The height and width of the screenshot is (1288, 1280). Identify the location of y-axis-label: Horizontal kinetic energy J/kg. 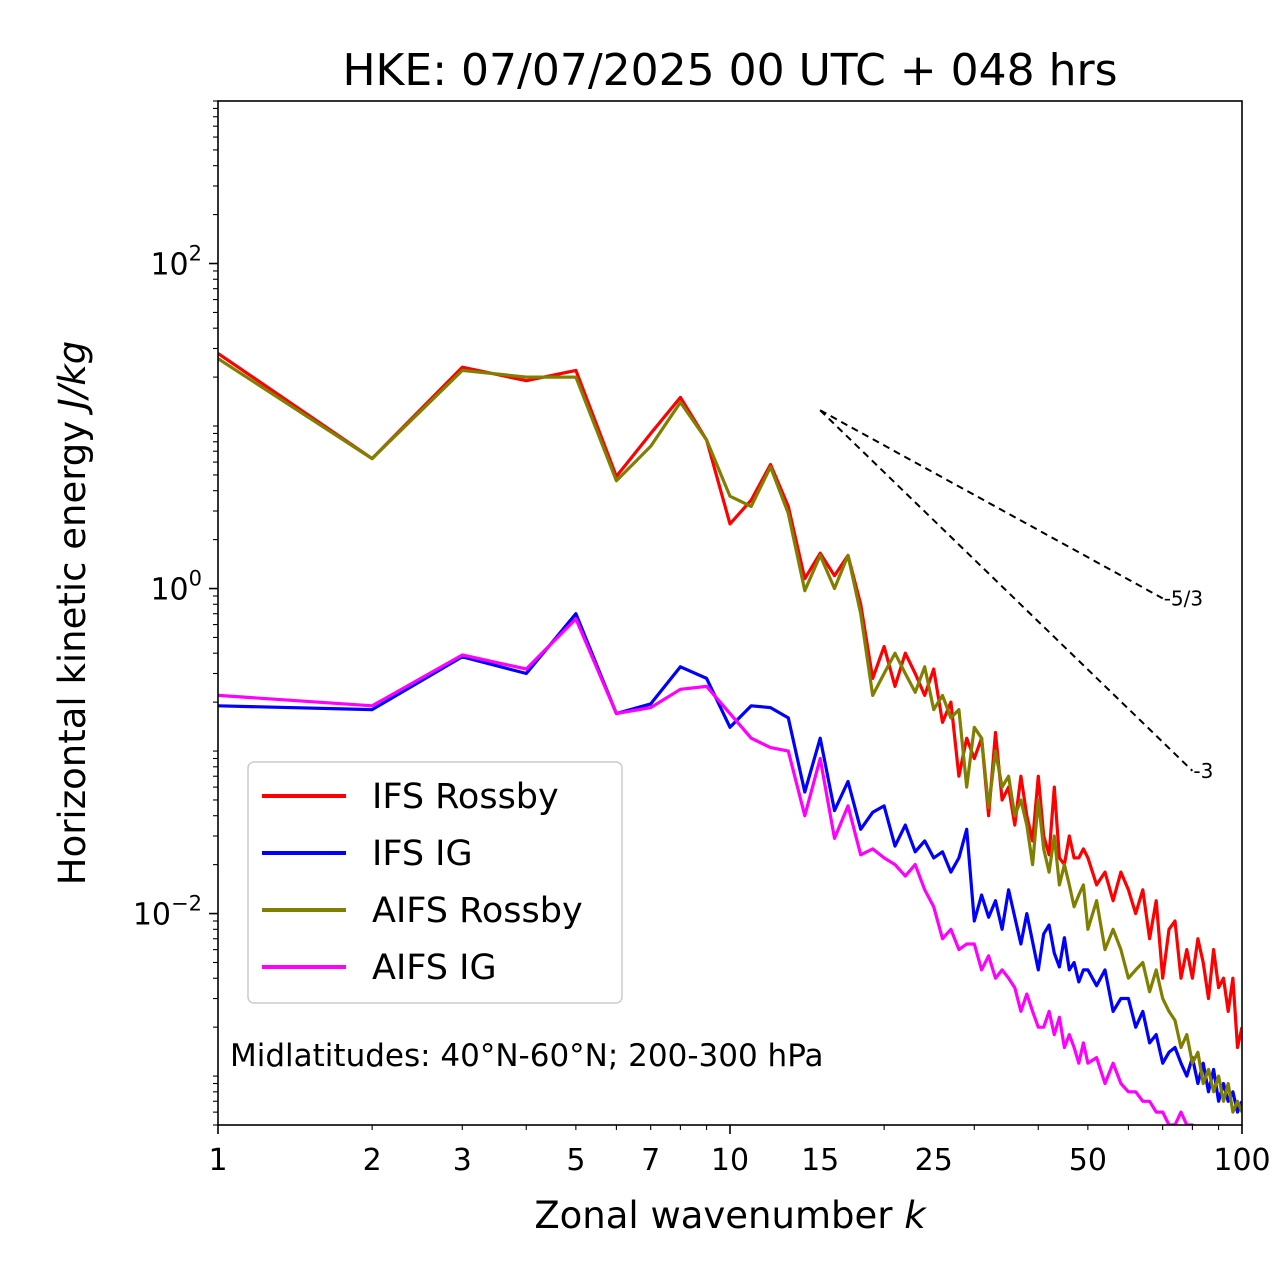
(72, 613).